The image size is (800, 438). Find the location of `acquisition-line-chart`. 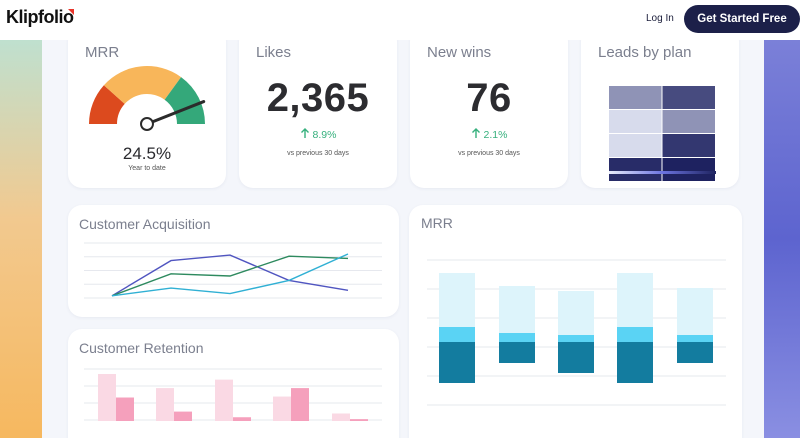

acquisition-line-chart is located at coordinates (233, 270).